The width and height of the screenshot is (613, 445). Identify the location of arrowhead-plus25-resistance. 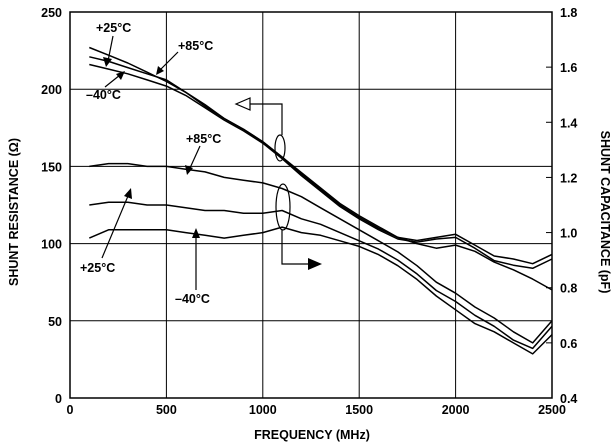
(107, 62).